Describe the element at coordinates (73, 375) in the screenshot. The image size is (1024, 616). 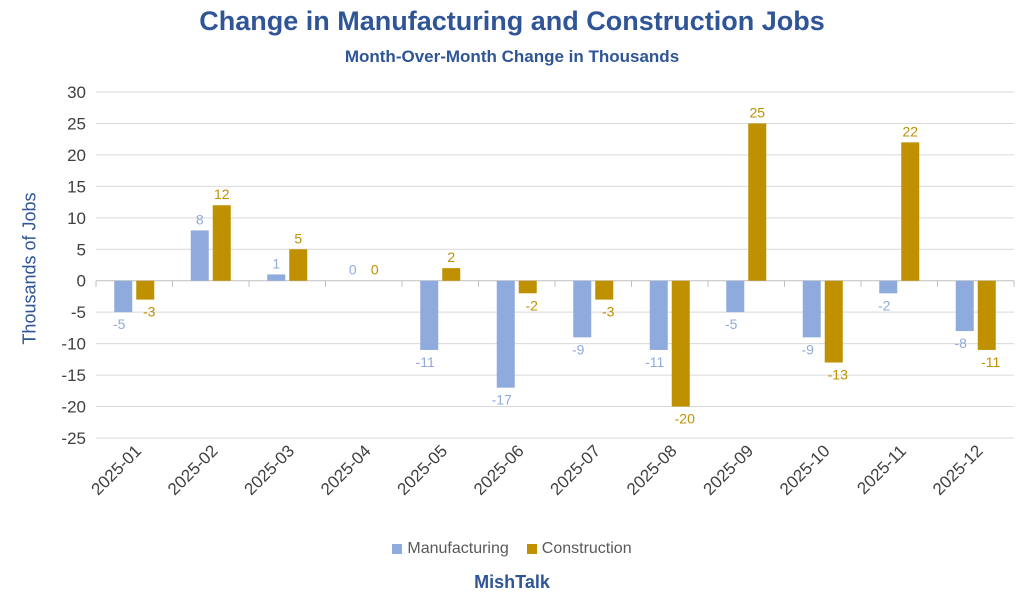
I see `y-tick-label: -15` at that location.